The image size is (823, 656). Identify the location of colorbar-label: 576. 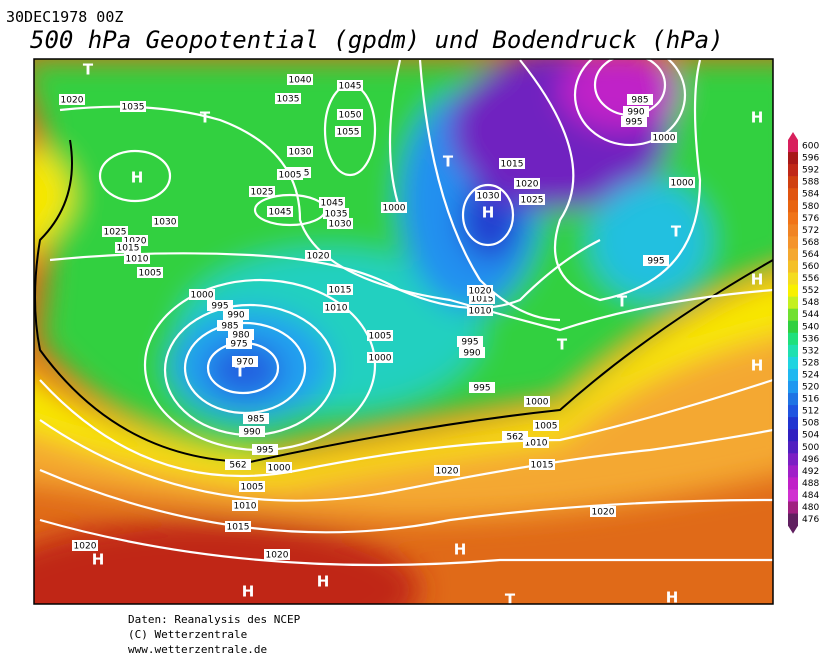
(810, 219).